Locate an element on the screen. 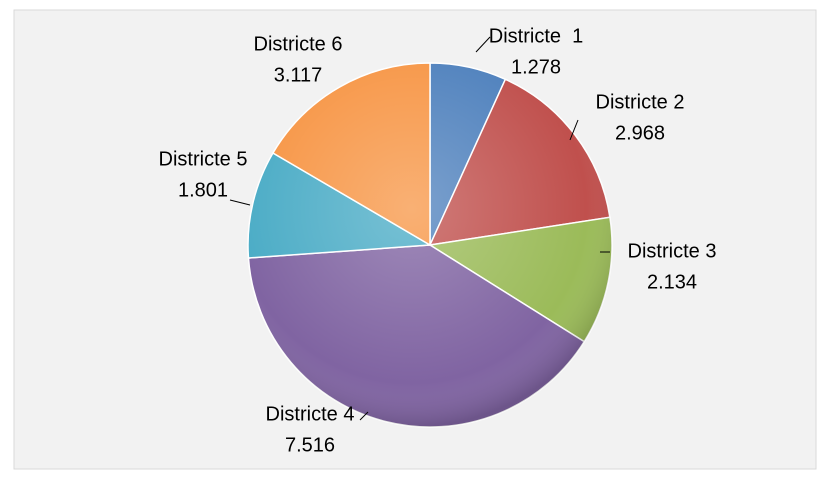  slice-value: 3.117 is located at coordinates (298, 75).